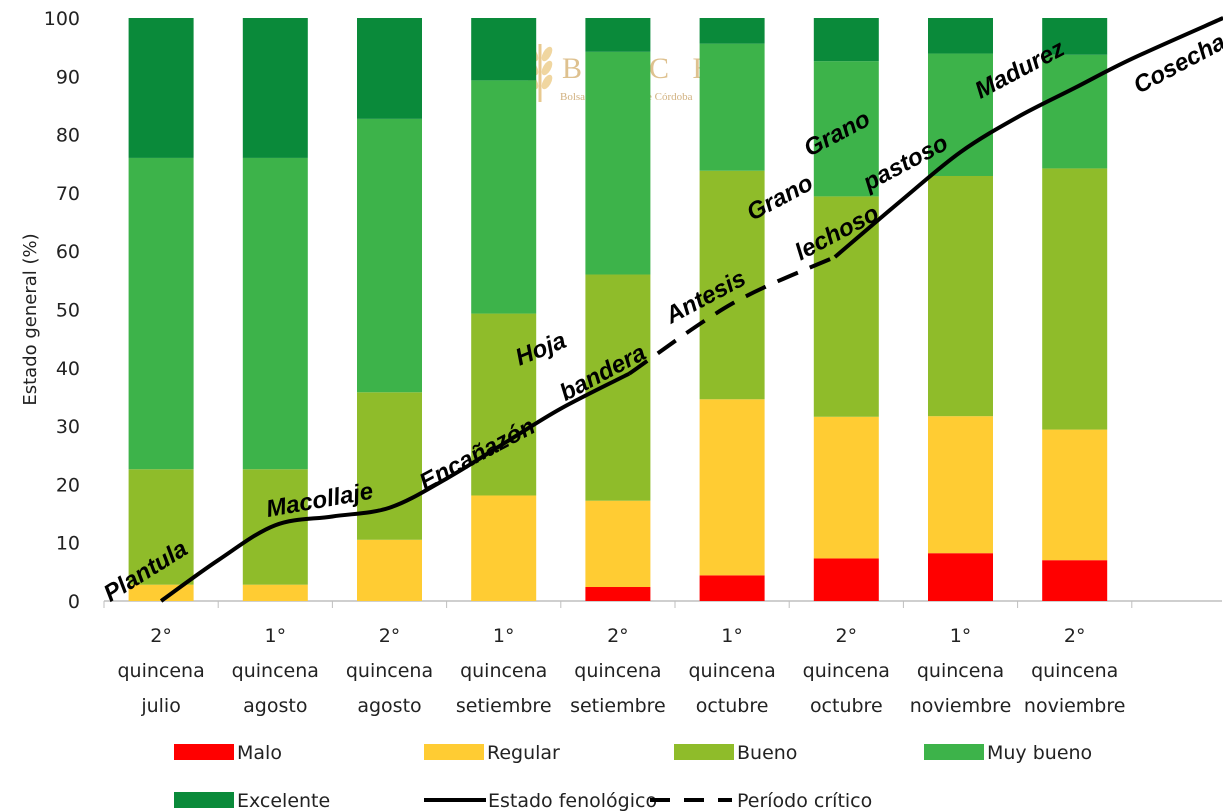 The image size is (1223, 812). I want to click on y-tick-label: 100, so click(62, 19).